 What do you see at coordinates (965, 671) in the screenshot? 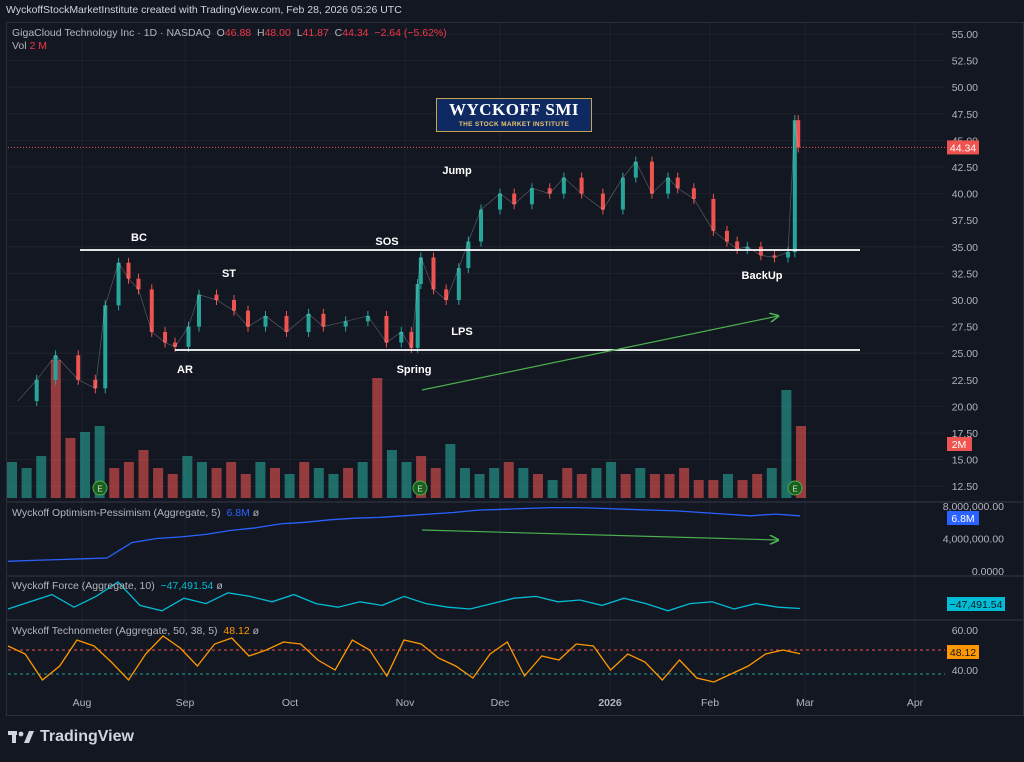
I see `tech-y-tick: 40.00` at bounding box center [965, 671].